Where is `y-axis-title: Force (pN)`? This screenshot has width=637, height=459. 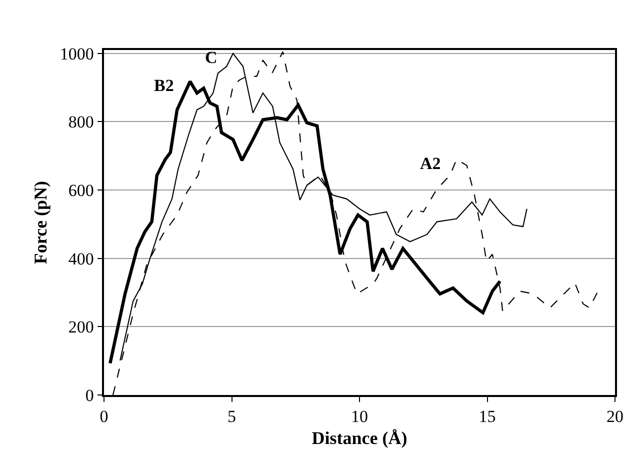 y-axis-title: Force (pN) is located at coordinates (40, 222).